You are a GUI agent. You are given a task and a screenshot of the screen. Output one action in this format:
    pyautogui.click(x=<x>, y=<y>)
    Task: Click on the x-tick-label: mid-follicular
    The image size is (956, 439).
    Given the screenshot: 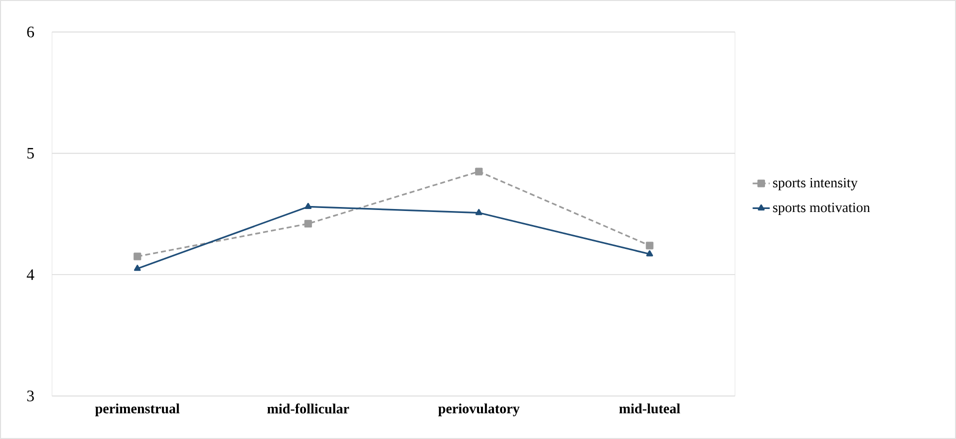 What is the action you would take?
    pyautogui.click(x=308, y=409)
    